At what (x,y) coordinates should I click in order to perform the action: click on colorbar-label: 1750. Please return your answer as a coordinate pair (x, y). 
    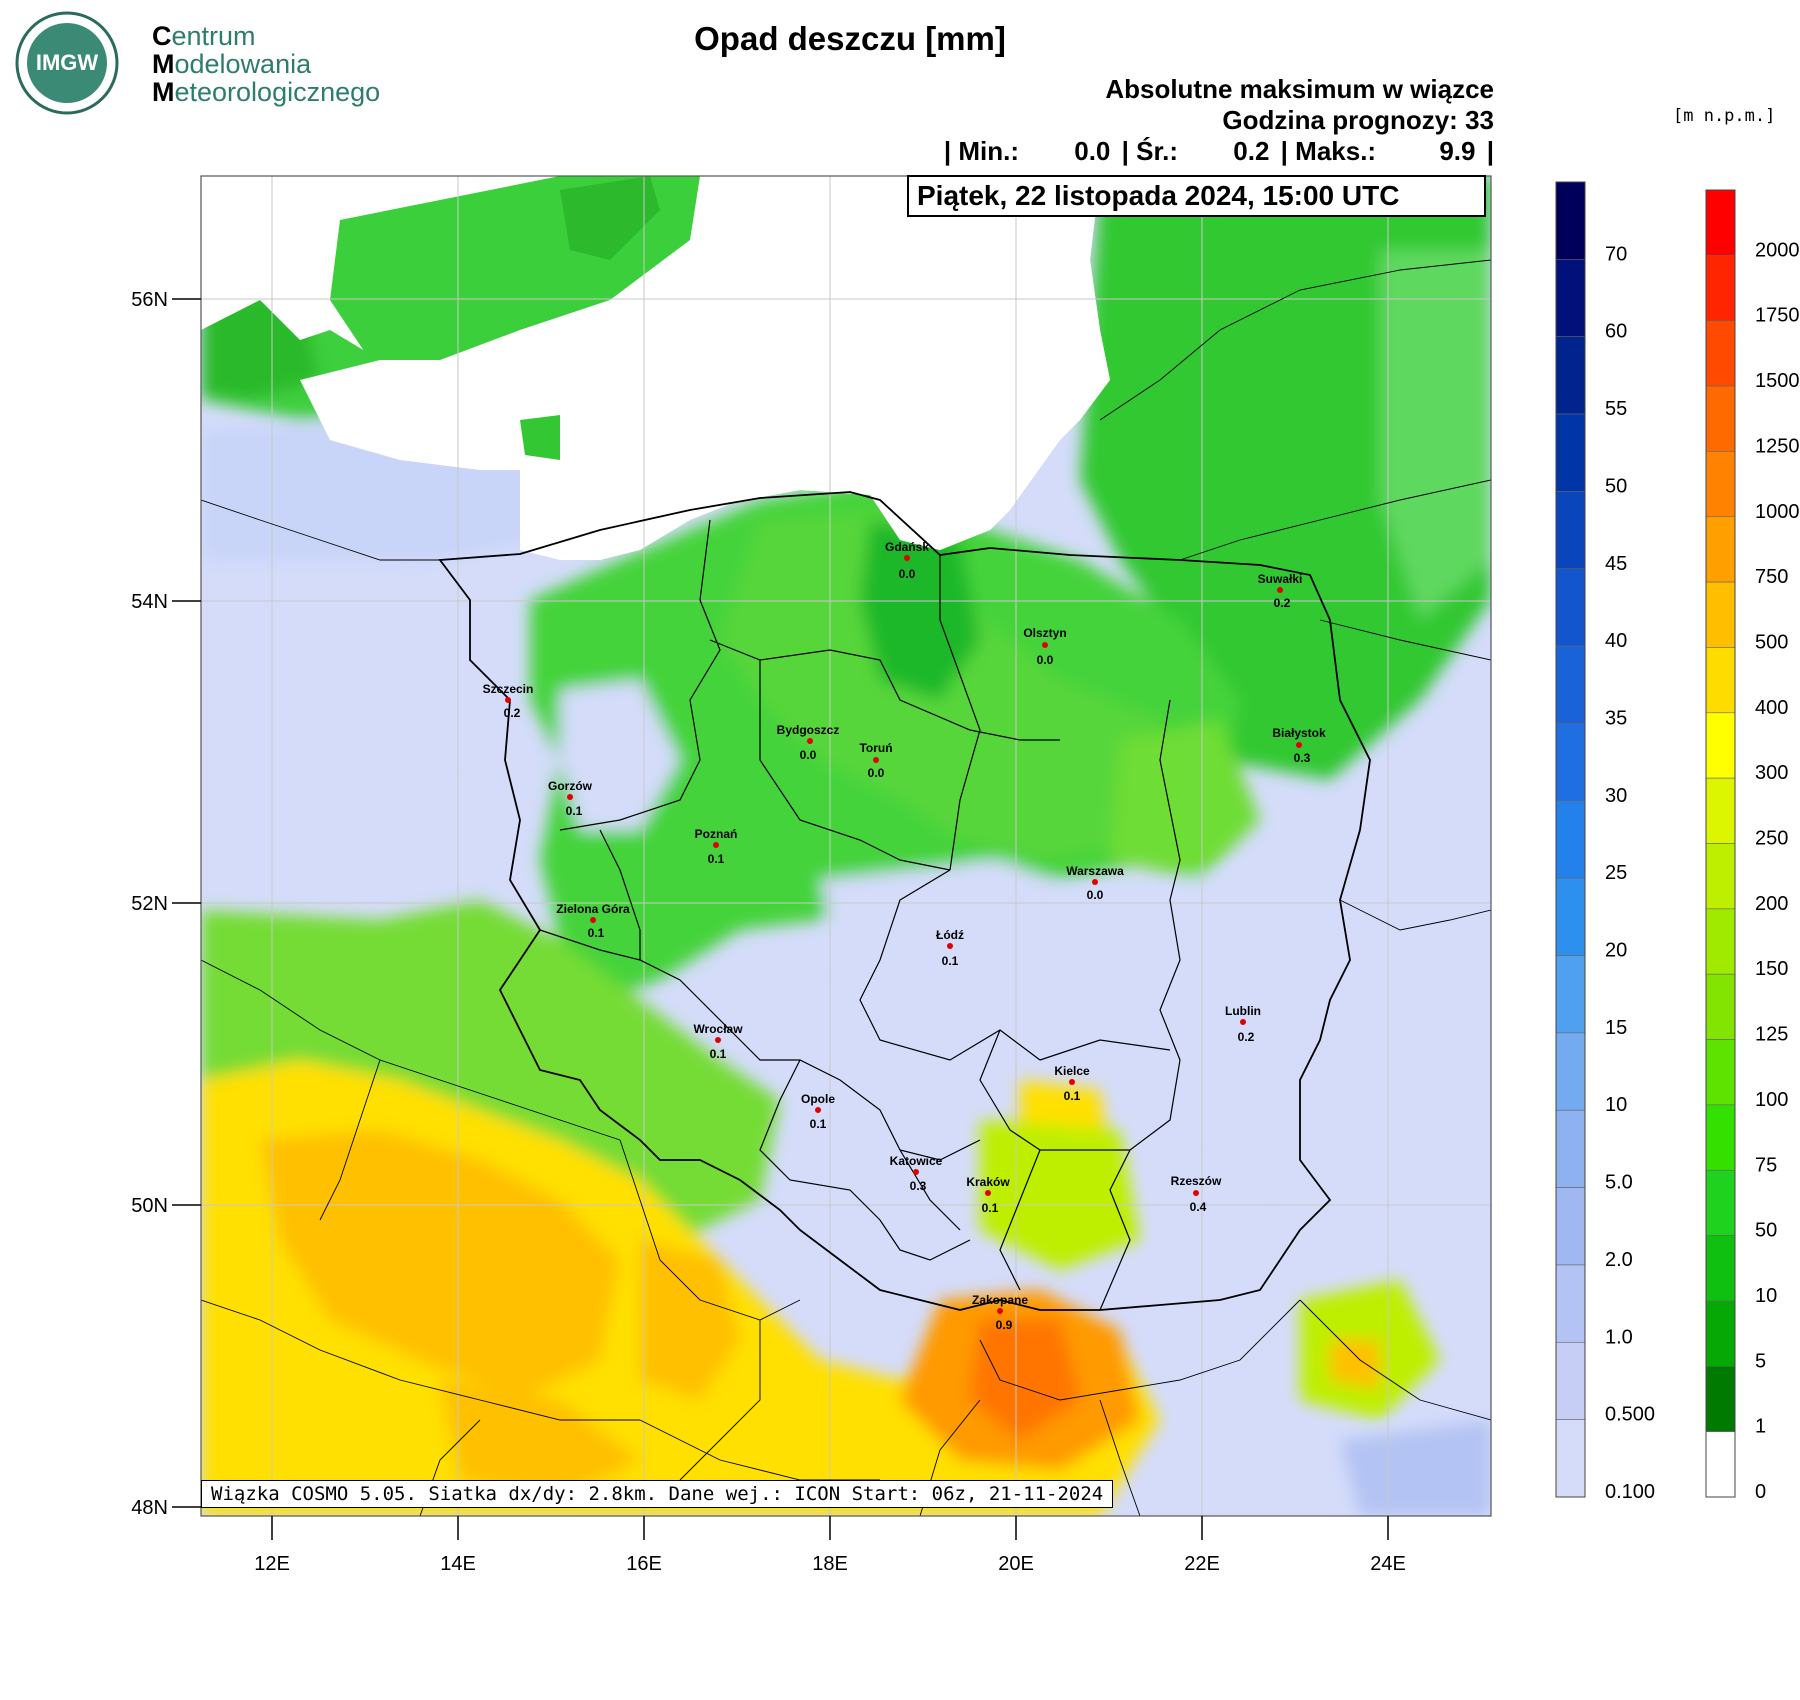
    Looking at the image, I should click on (1777, 316).